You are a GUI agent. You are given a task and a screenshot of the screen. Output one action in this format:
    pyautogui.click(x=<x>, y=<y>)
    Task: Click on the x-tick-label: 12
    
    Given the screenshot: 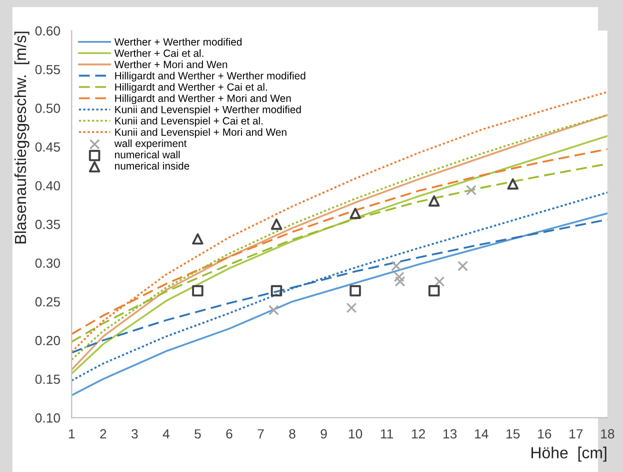 What is the action you would take?
    pyautogui.click(x=419, y=433)
    